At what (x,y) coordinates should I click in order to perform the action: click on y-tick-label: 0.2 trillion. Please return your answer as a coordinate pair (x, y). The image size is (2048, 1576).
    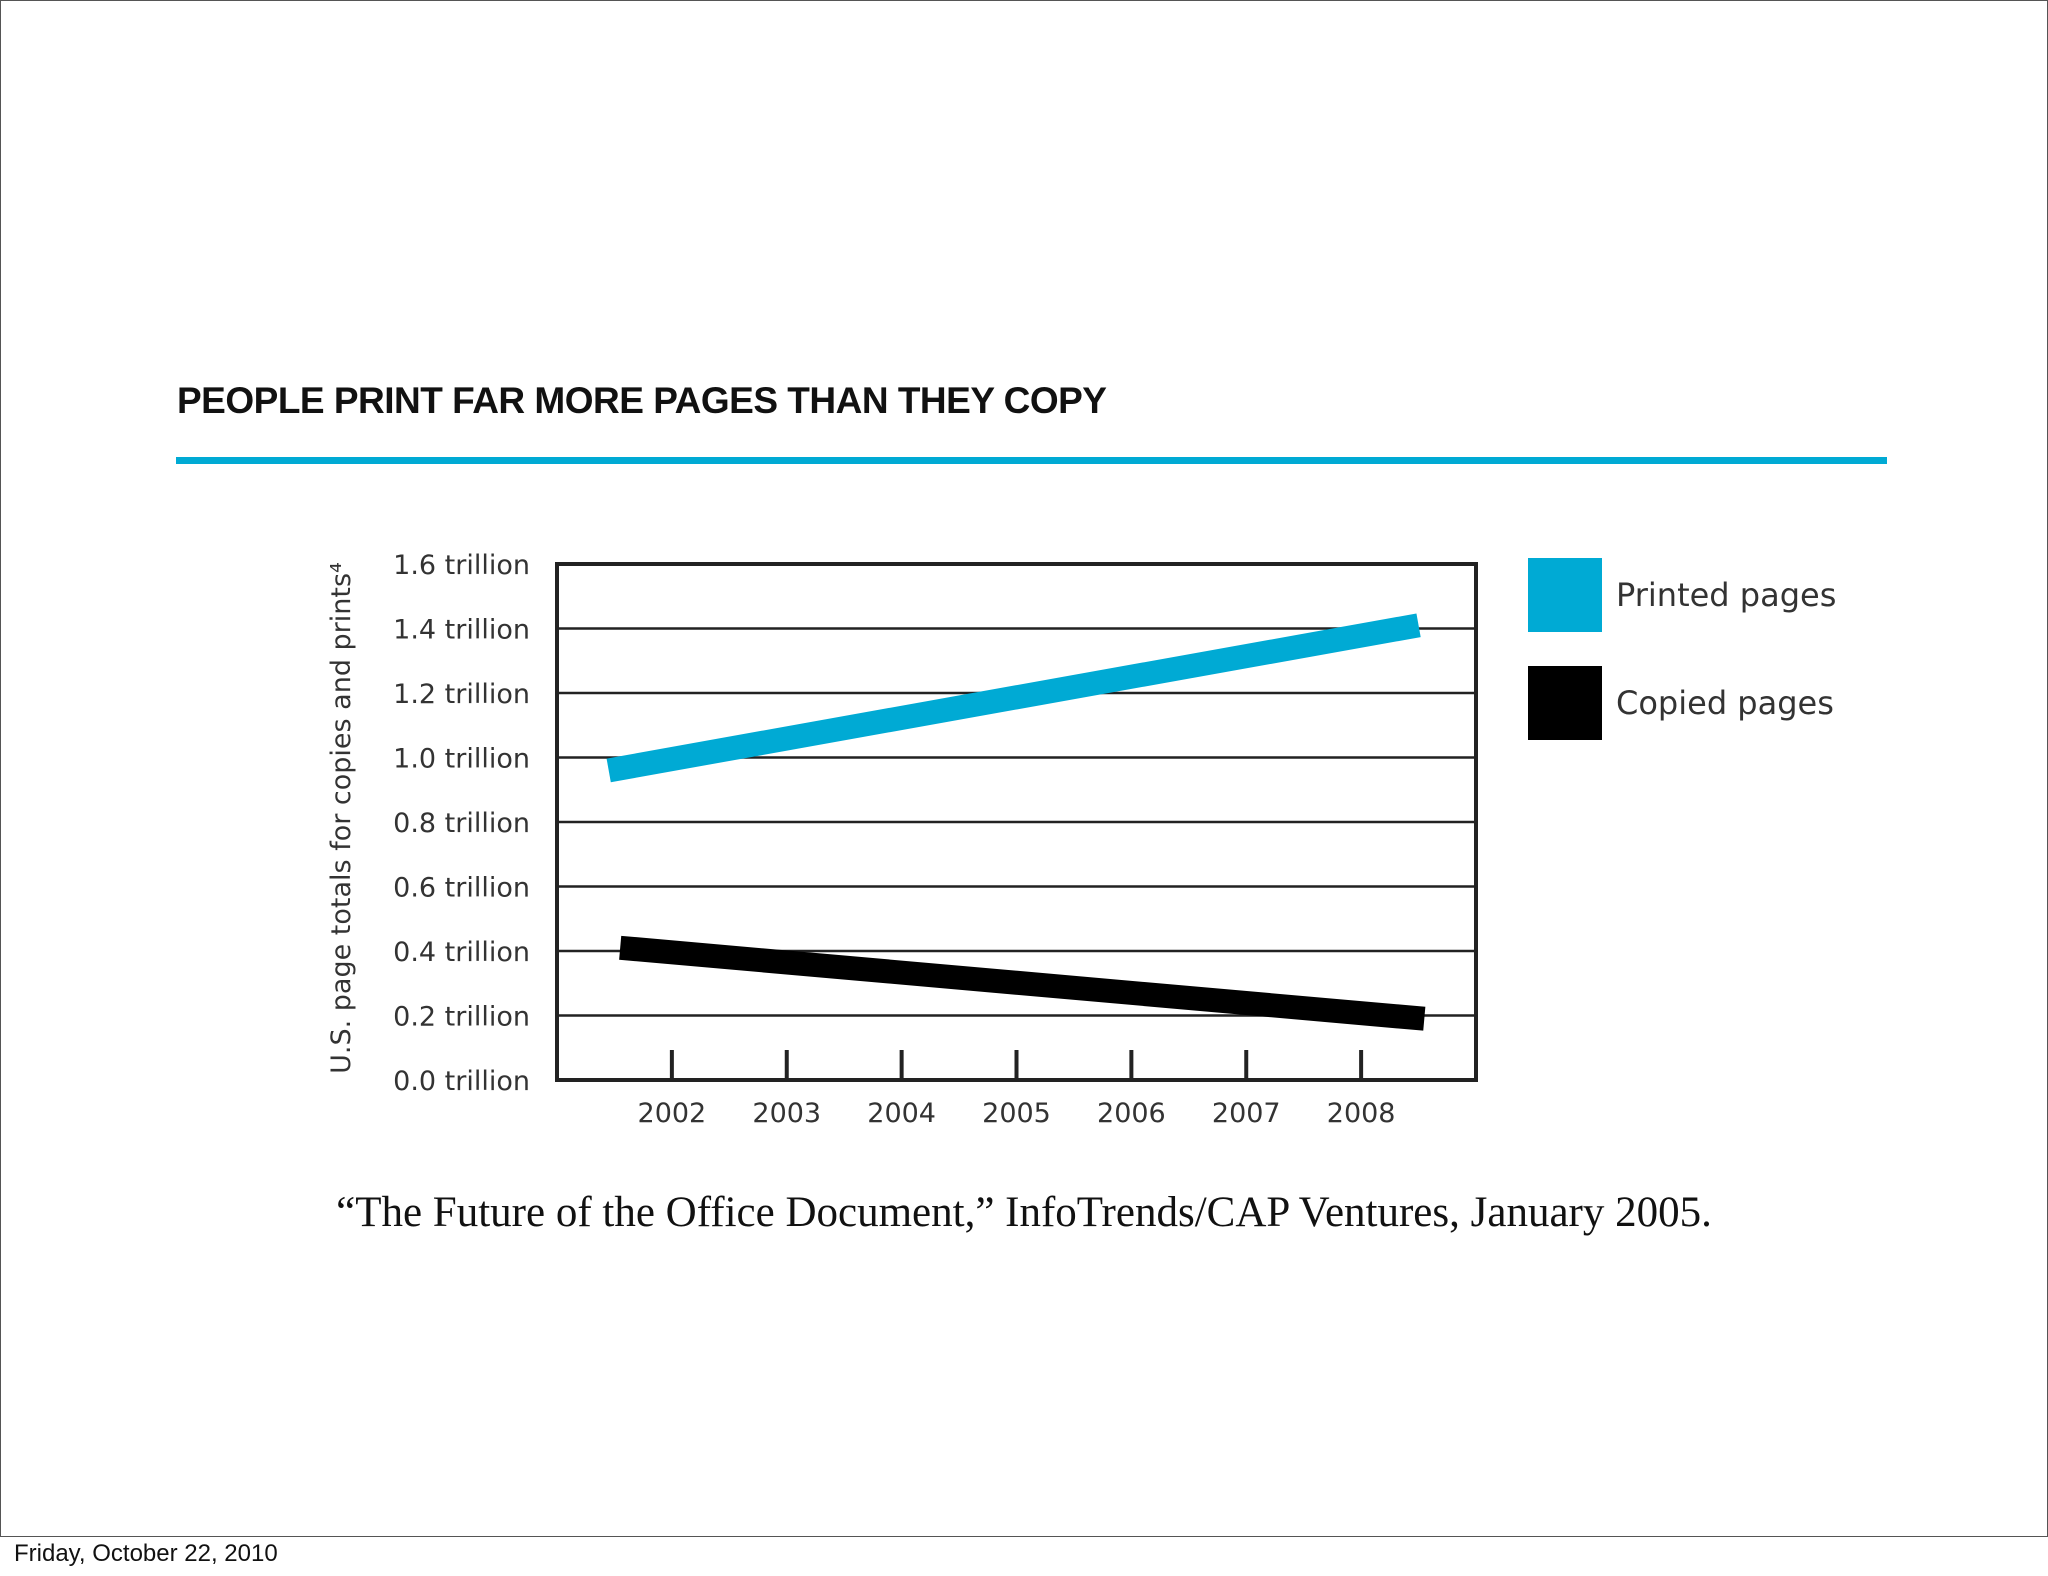
    Looking at the image, I should click on (461, 1017).